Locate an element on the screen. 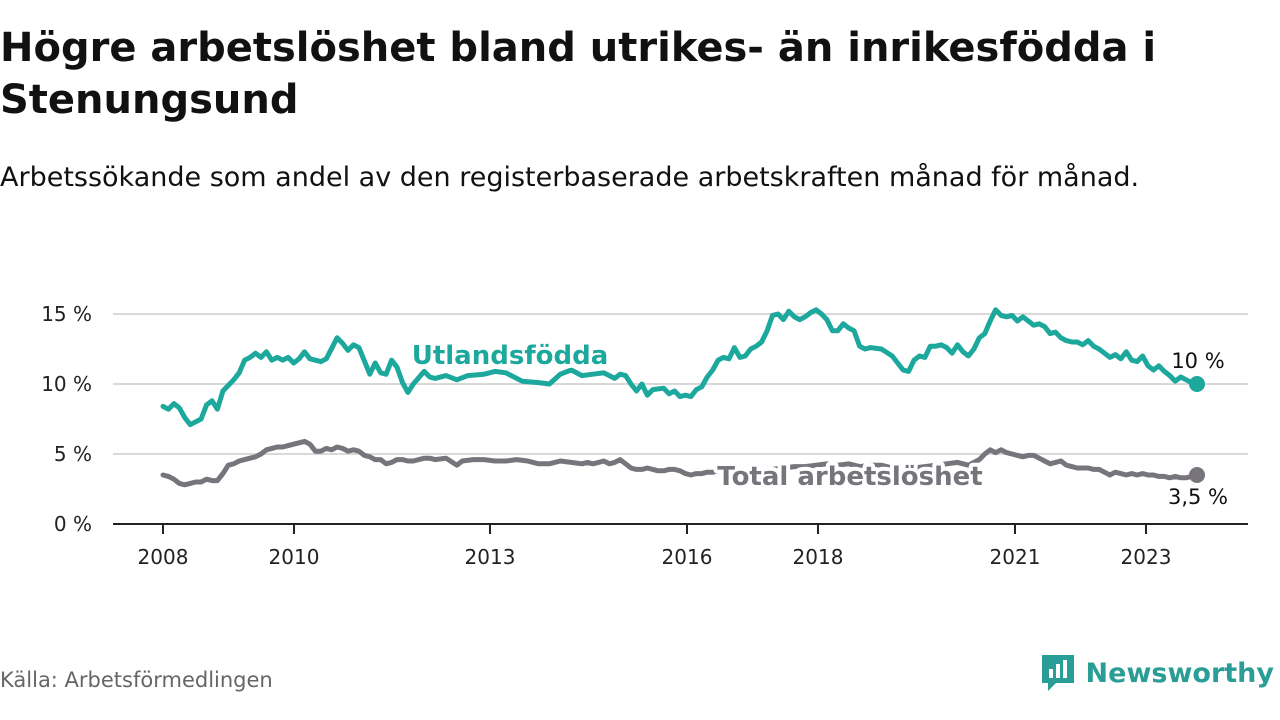 The width and height of the screenshot is (1280, 720). x-tick-label: 2010 is located at coordinates (294, 557).